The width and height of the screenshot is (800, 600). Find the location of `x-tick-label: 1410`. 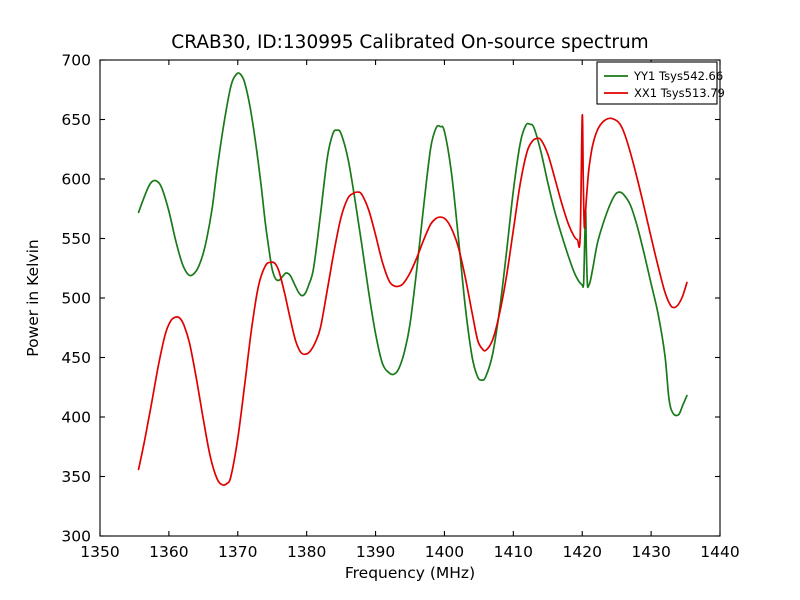

x-tick-label: 1410 is located at coordinates (513, 552).